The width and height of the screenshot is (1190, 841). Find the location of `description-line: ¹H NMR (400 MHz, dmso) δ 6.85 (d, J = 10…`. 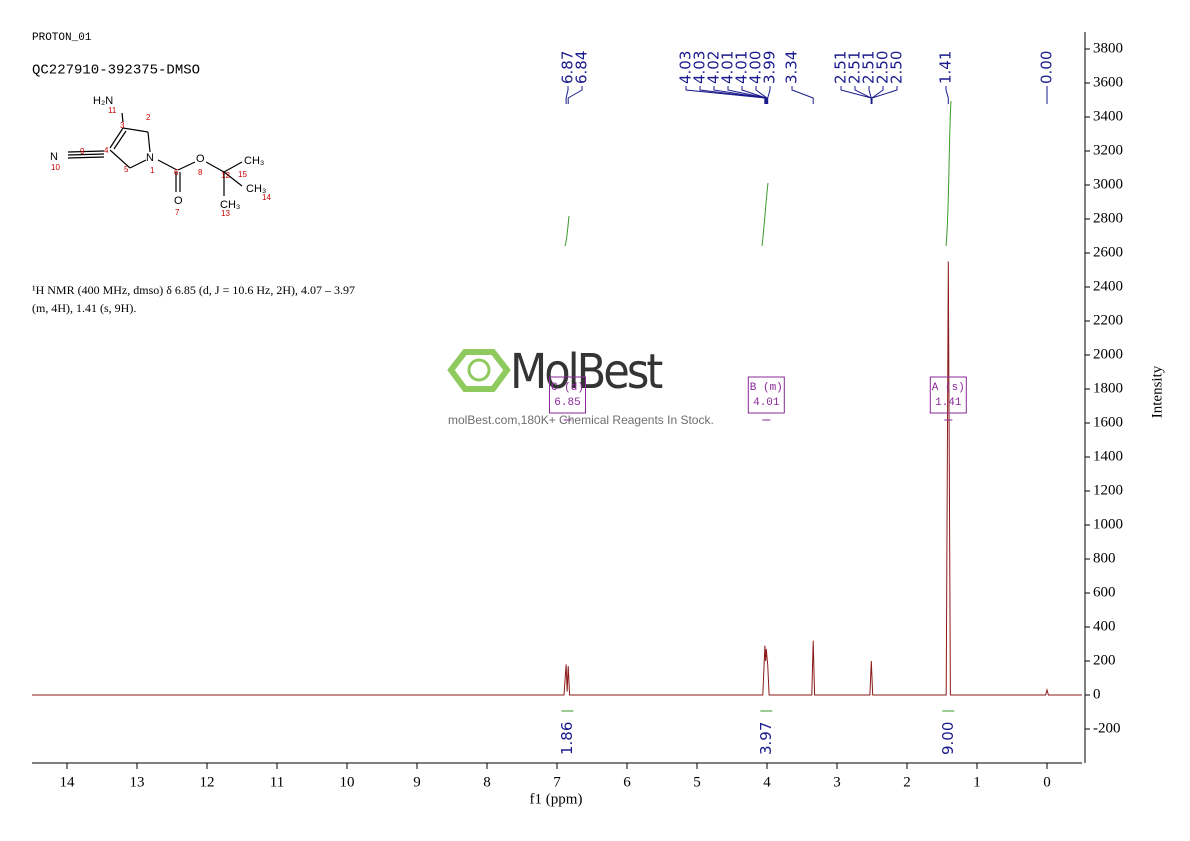

description-line: ¹H NMR (400 MHz, dmso) δ 6.85 (d, J = 10… is located at coordinates (193, 290).